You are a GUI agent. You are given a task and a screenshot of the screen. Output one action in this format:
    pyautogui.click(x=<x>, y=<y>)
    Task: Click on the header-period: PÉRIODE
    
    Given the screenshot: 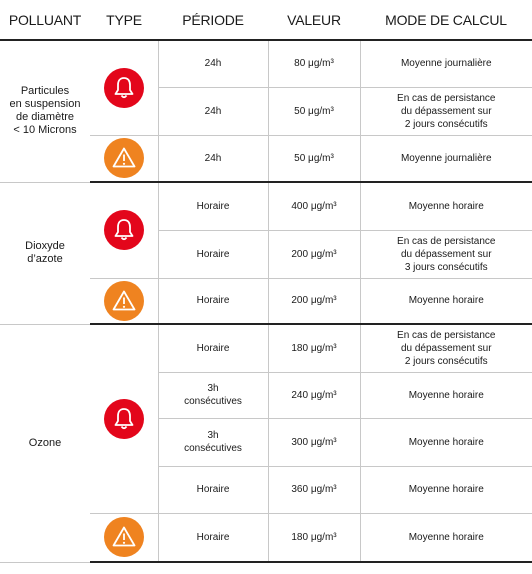 What is the action you would take?
    pyautogui.click(x=213, y=20)
    